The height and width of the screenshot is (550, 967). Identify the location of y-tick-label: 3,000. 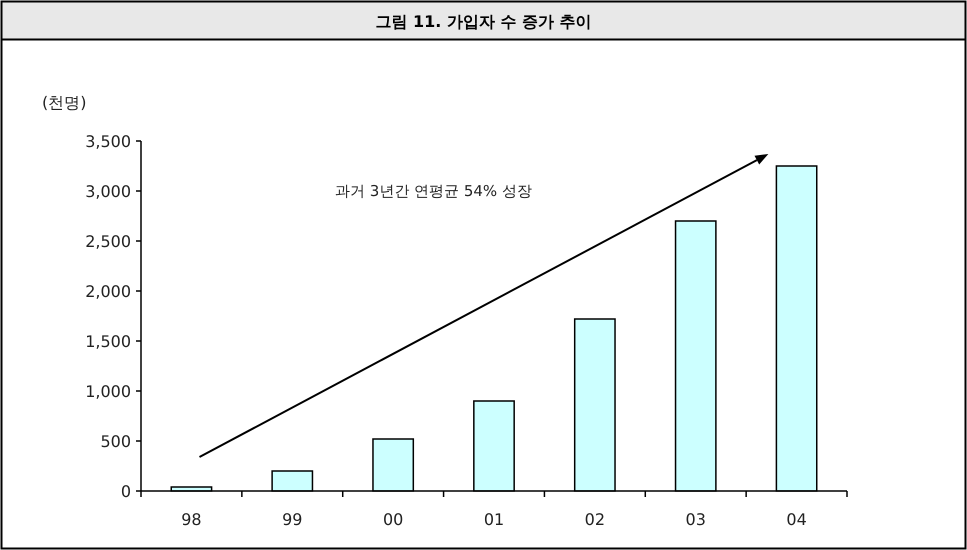
(108, 191).